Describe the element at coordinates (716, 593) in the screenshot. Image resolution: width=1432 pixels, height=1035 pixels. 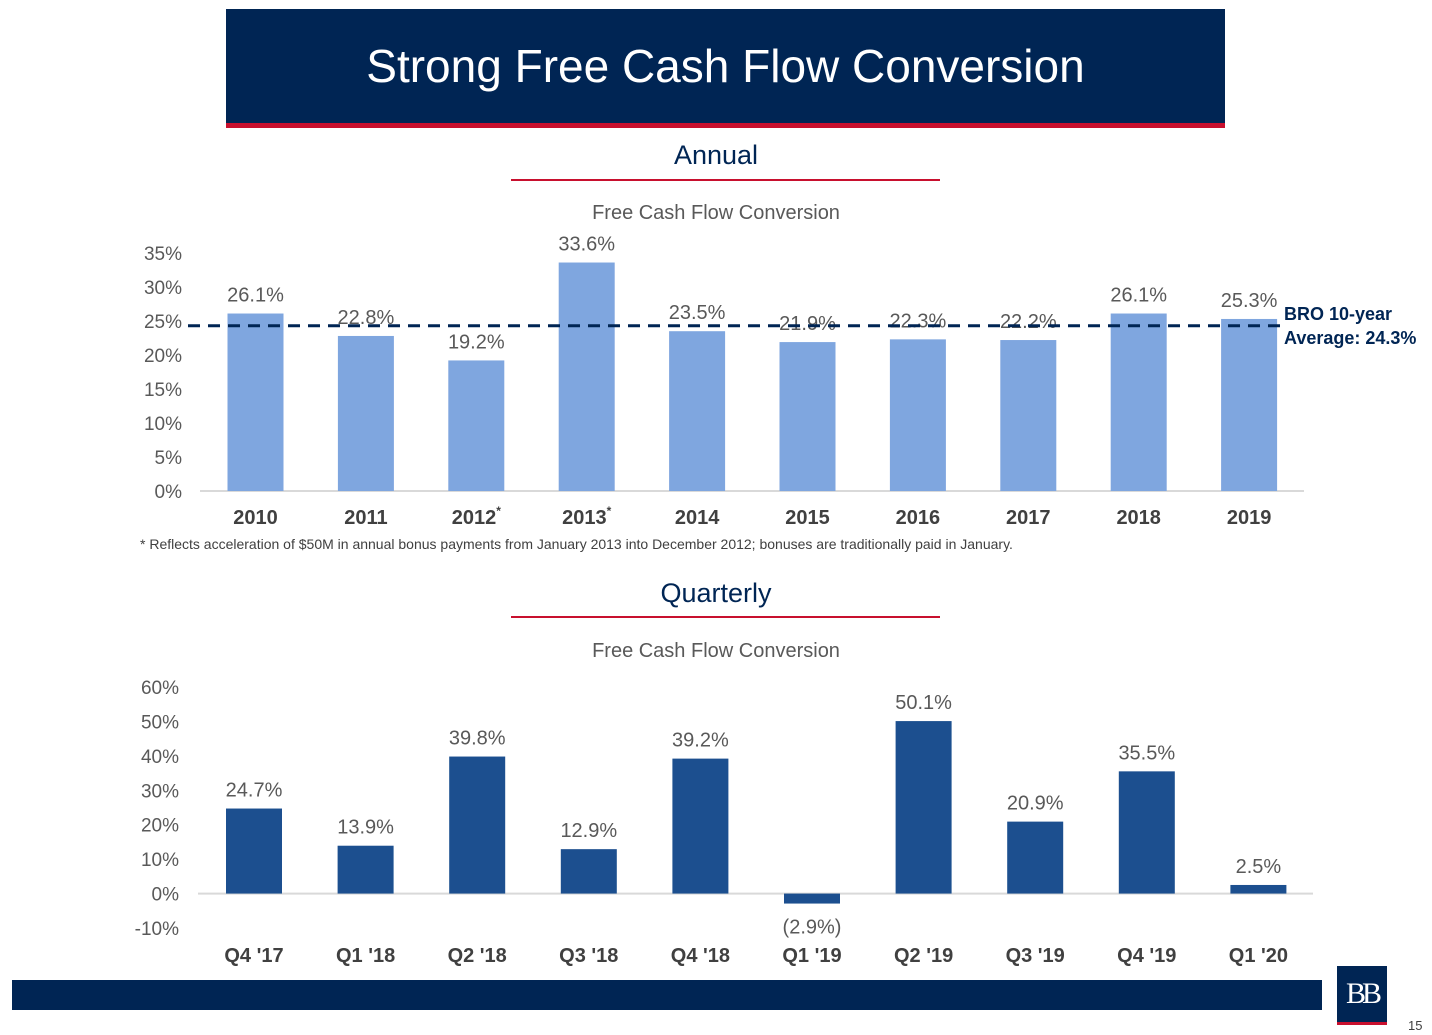
I see `quarterly-section-title: Quarterly` at that location.